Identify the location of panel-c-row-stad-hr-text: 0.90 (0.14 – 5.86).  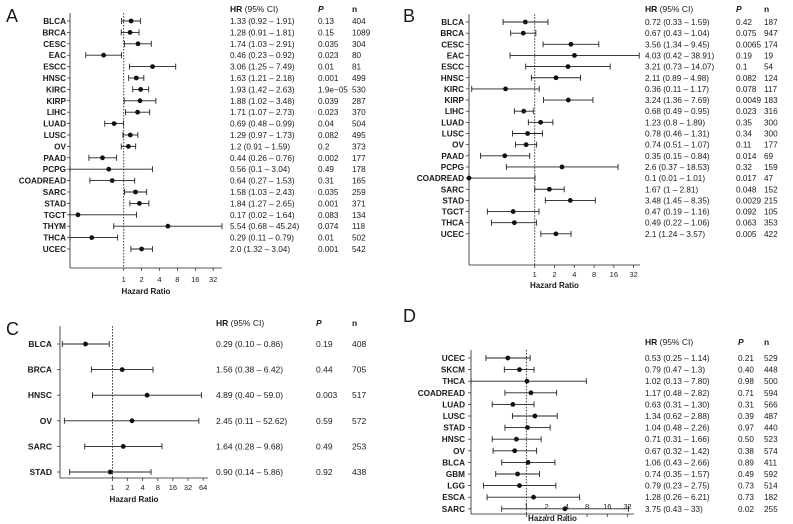
(249, 472).